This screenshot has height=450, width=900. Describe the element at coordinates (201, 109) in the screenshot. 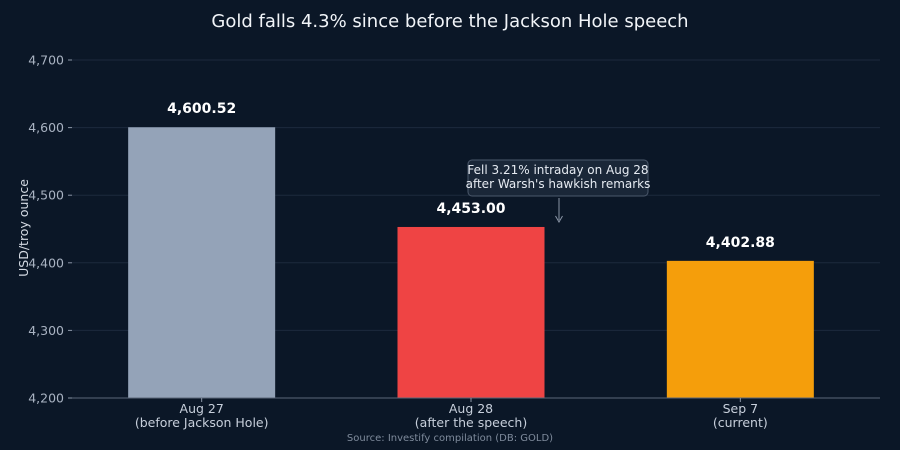

I see `data-label: 4,600.52` at that location.